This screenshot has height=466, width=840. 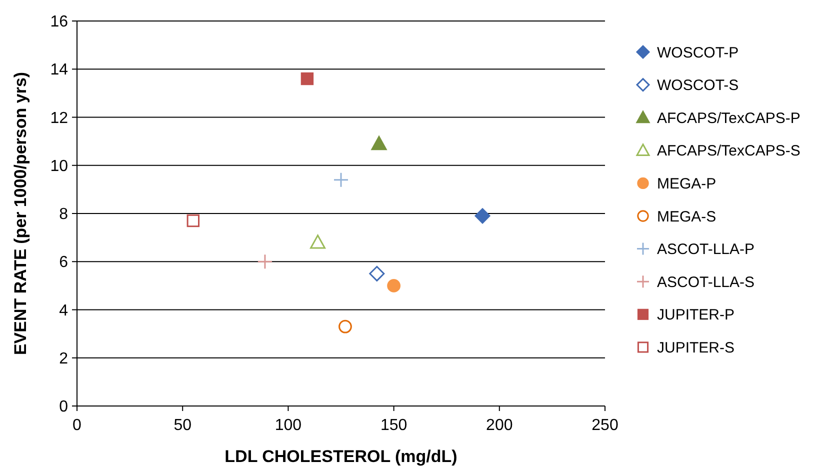 I want to click on y-tick-label: 6, so click(x=63, y=263).